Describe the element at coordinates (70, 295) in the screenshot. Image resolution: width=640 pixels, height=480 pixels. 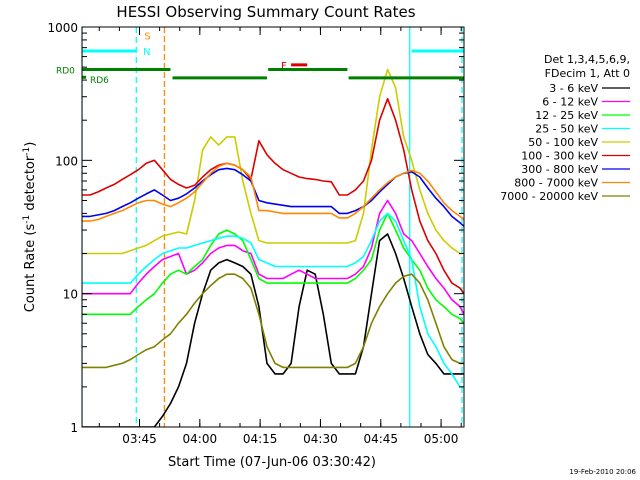
I see `y-tick-label: 10` at that location.